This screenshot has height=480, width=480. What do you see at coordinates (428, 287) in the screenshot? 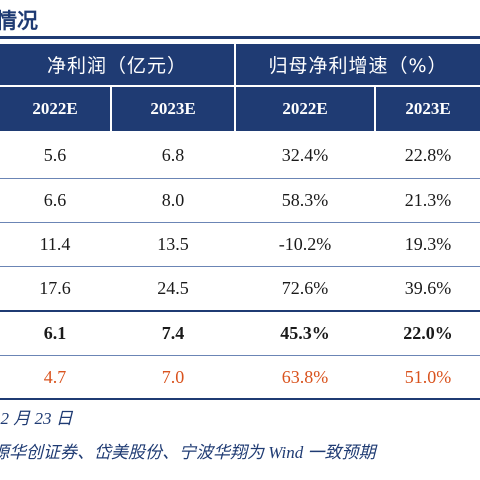
I see `table-cell: 39.6%` at bounding box center [428, 287].